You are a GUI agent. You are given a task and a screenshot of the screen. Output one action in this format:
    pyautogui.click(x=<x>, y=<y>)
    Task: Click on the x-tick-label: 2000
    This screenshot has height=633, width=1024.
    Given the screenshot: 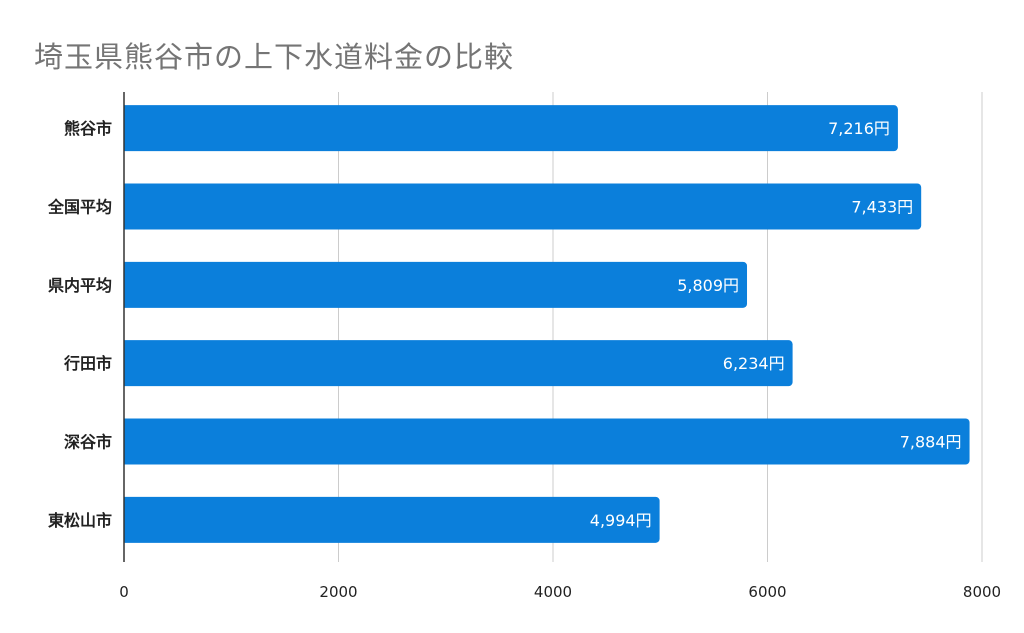 What is the action you would take?
    pyautogui.click(x=338, y=592)
    